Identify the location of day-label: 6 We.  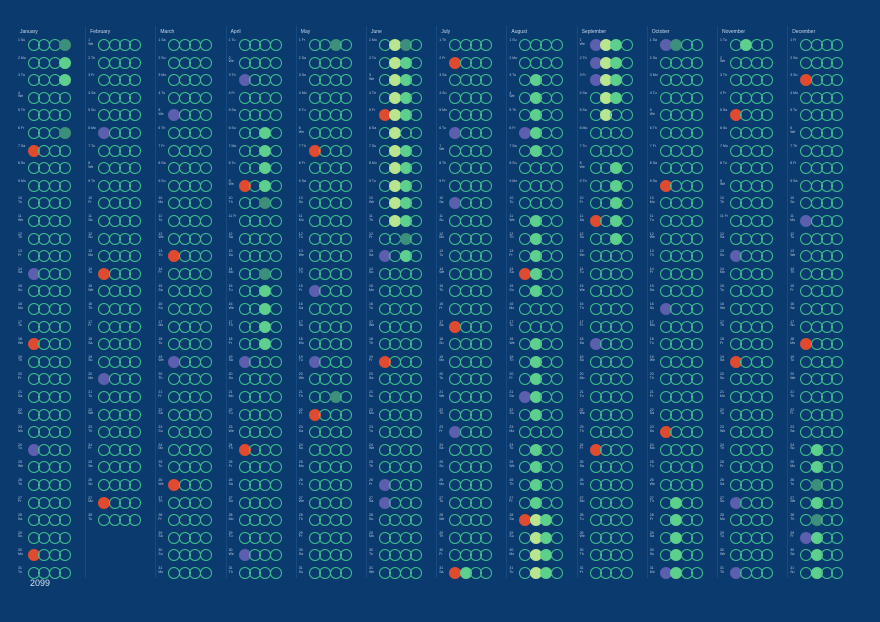
(301, 130).